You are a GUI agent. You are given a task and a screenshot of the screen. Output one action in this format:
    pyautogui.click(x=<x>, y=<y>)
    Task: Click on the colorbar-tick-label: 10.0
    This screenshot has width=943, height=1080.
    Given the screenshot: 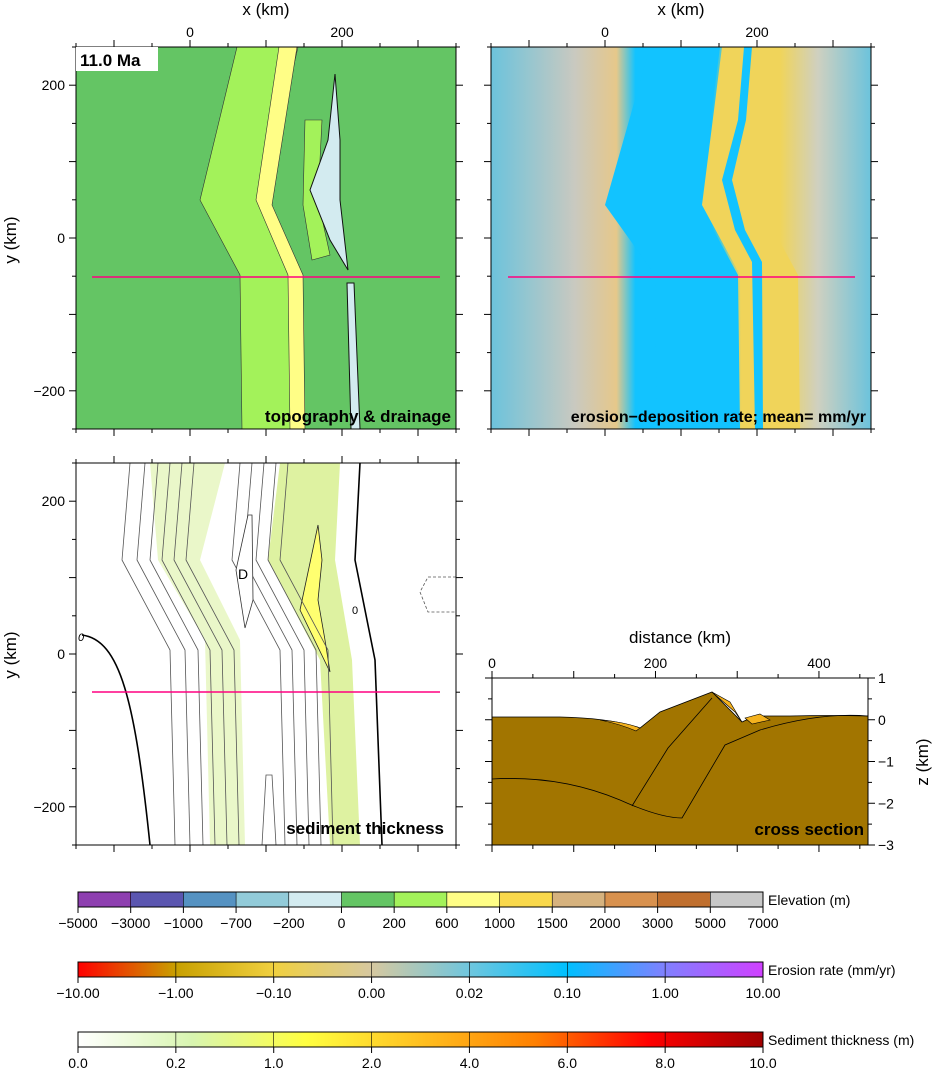 What is the action you would take?
    pyautogui.click(x=762, y=1063)
    